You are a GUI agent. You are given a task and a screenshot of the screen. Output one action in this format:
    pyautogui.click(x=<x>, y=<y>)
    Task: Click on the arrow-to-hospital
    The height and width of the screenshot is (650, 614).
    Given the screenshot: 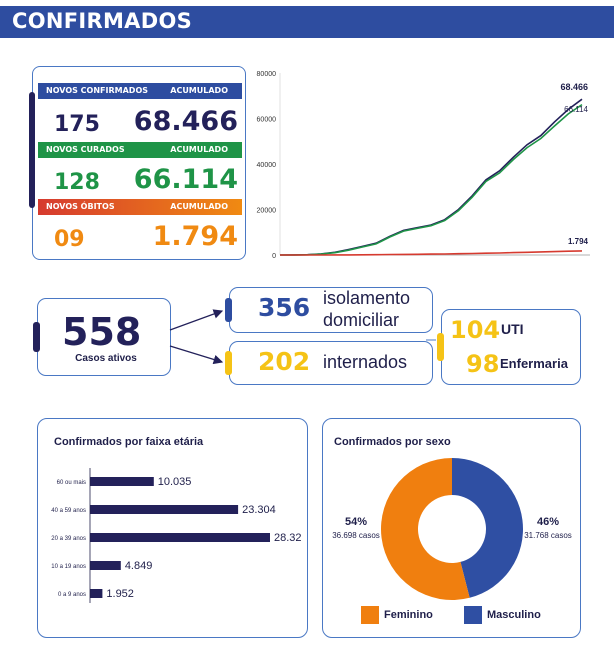 What is the action you would take?
    pyautogui.click(x=196, y=355)
    